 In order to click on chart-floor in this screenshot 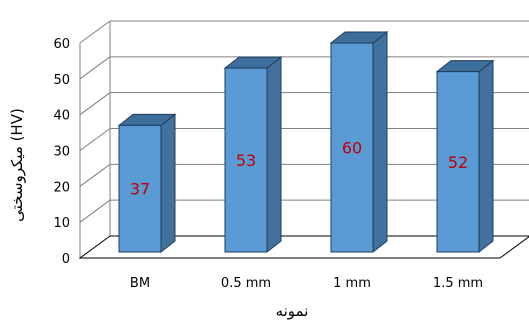, I will do `click(303, 247)`.